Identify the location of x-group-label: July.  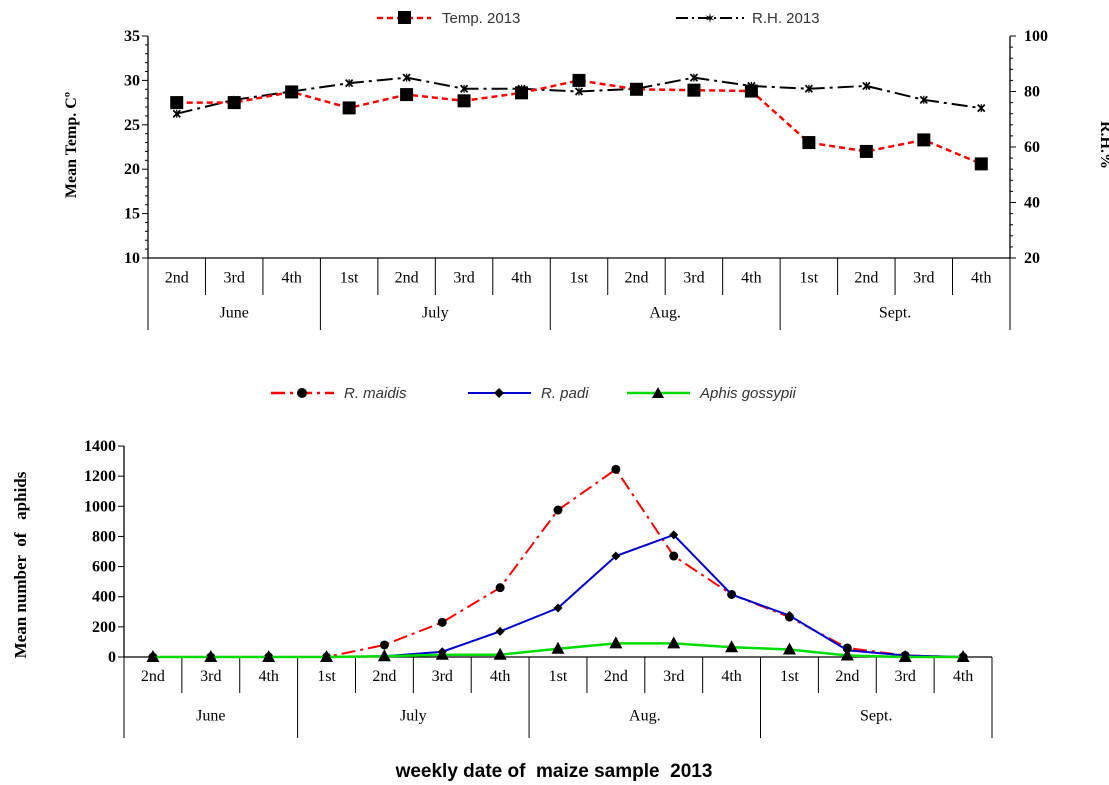
(435, 313).